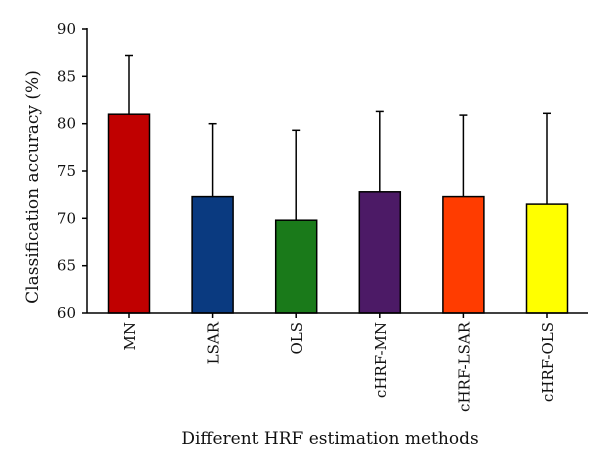 The height and width of the screenshot is (475, 600). What do you see at coordinates (130, 336) in the screenshot?
I see `x-tick-label-mn: MN` at bounding box center [130, 336].